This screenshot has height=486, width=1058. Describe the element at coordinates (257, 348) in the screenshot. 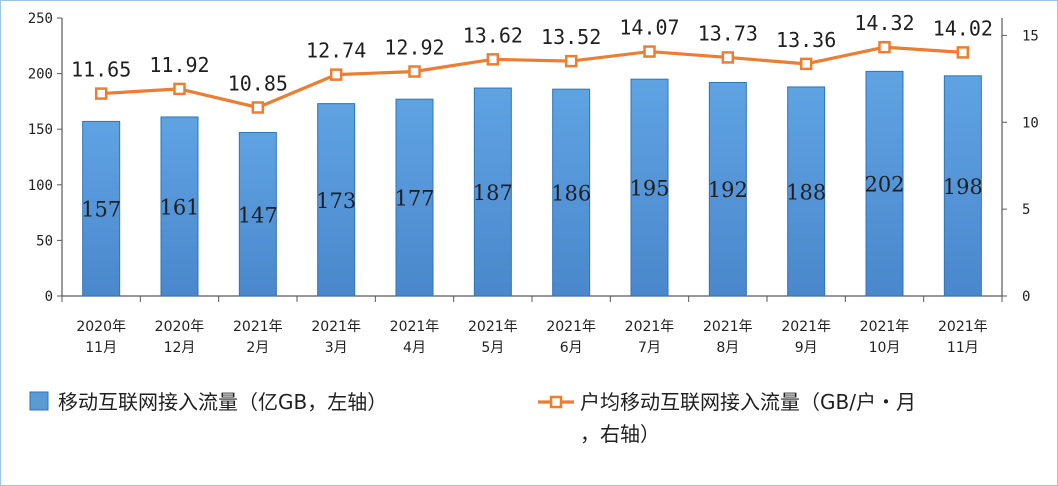

I see `x-tick-label-line: 2月` at that location.